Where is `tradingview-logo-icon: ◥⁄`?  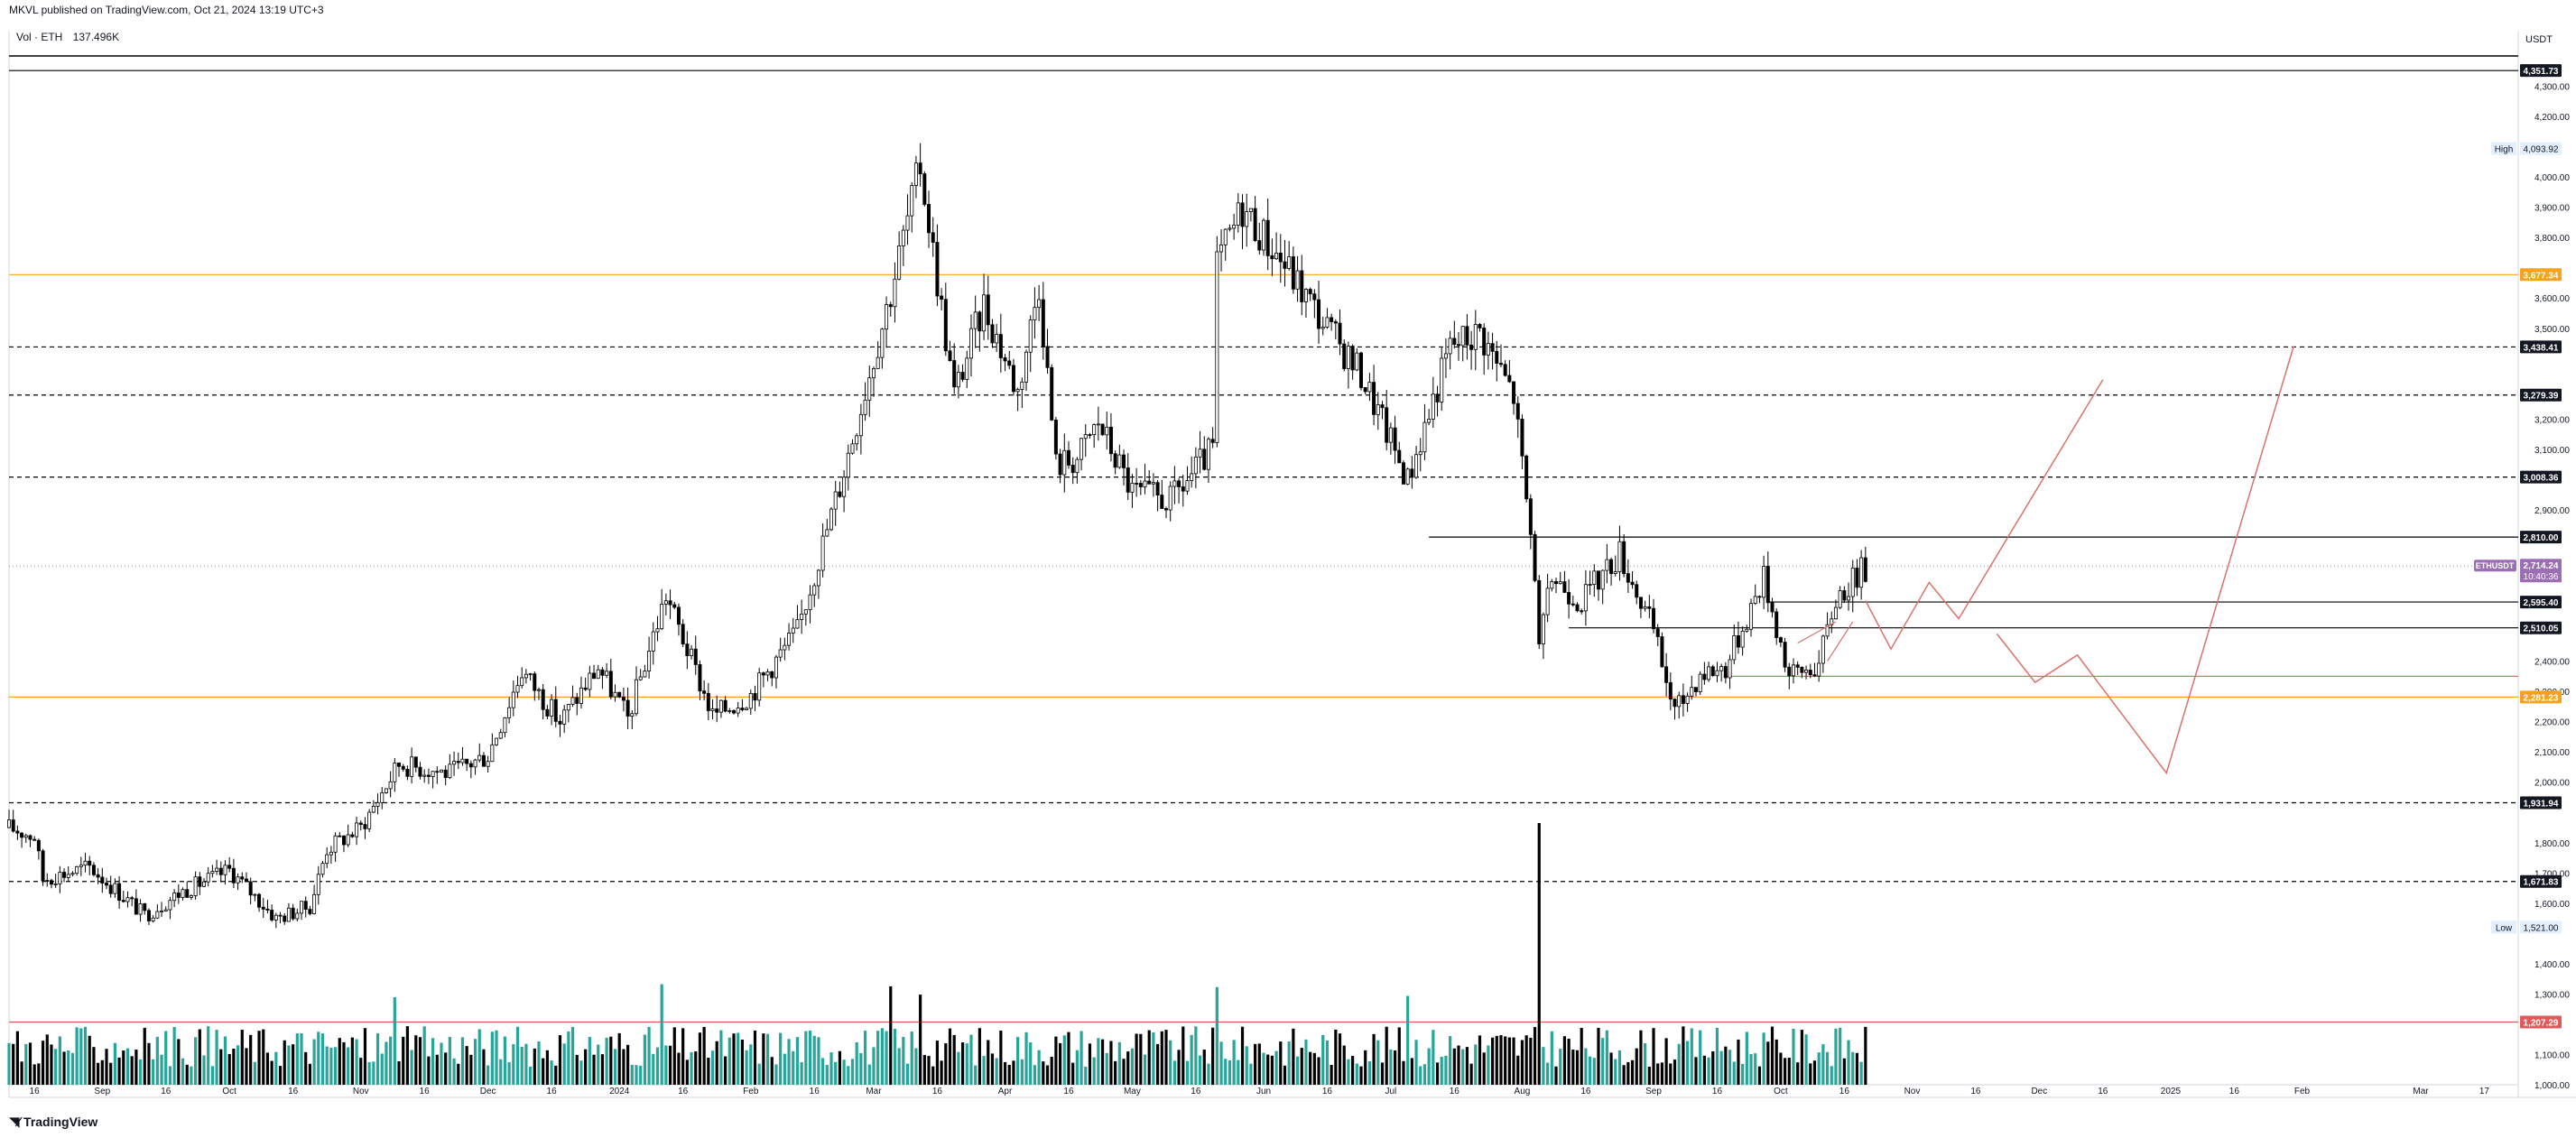
tradingview-logo-icon: ◥⁄ is located at coordinates (15, 1122).